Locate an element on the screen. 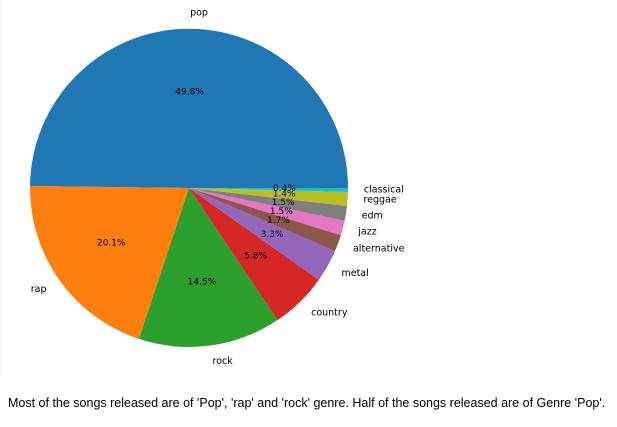 The height and width of the screenshot is (427, 617). pie-percent-label-rock: 14.5% is located at coordinates (202, 283).